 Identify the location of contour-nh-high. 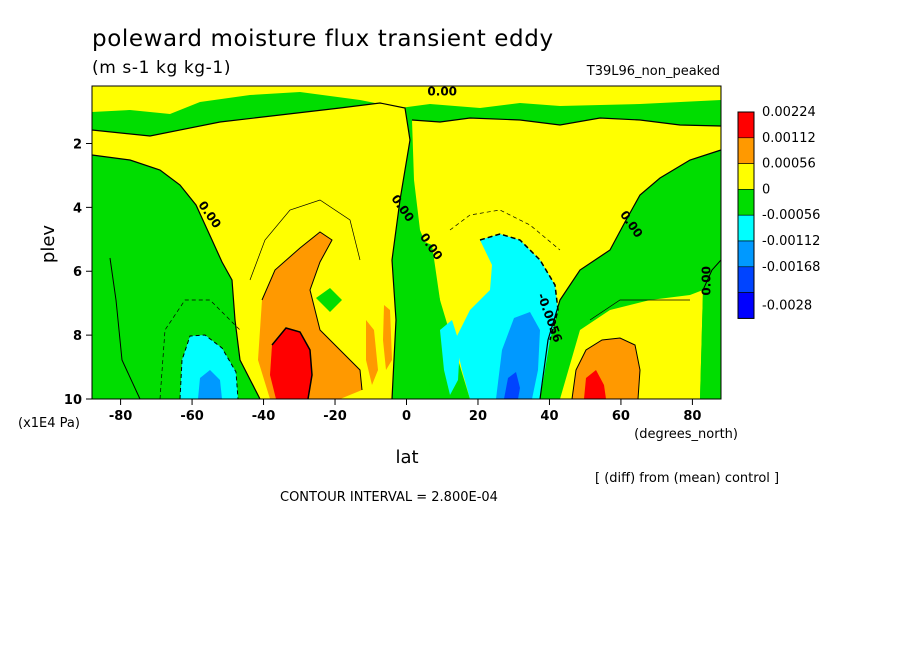
(712, 275).